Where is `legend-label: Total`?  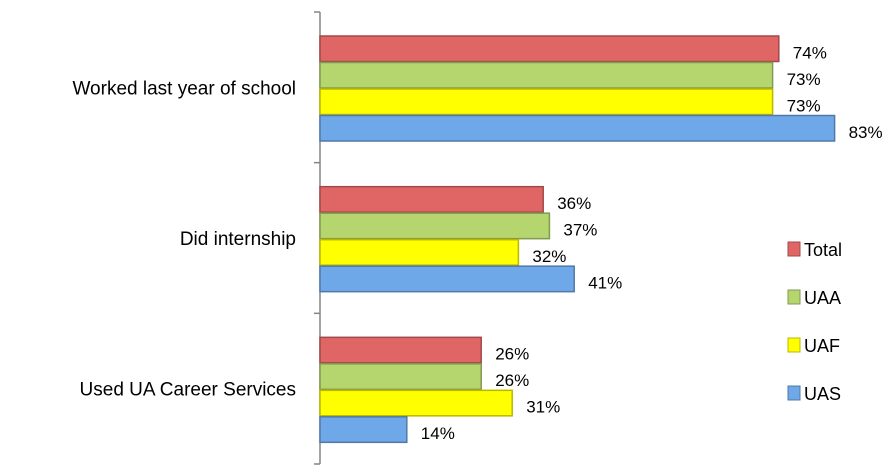
legend-label: Total is located at coordinates (823, 250).